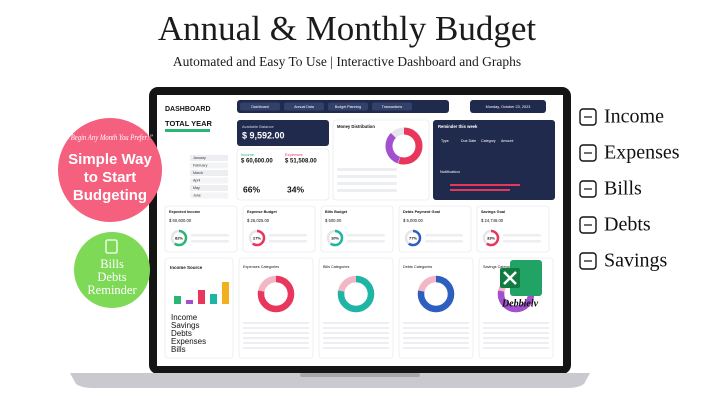  I want to click on month: February, so click(200, 165).